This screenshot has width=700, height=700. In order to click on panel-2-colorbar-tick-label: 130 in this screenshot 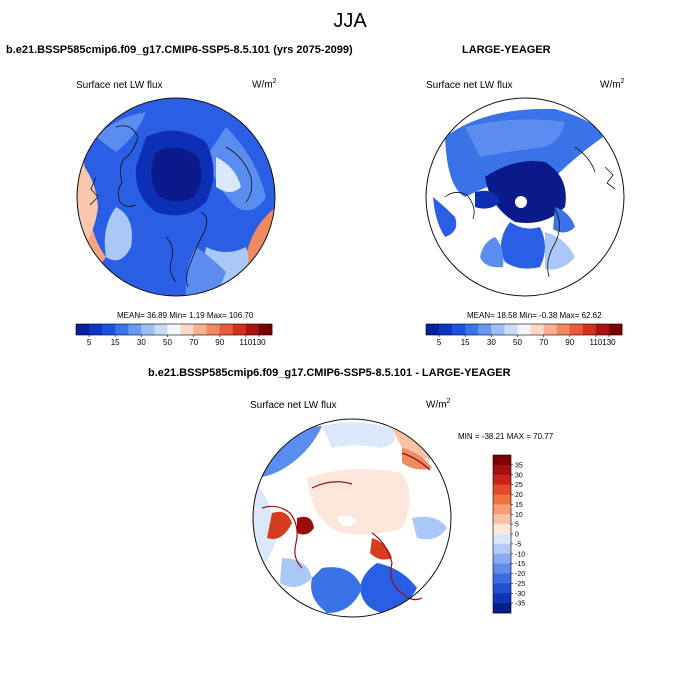, I will do `click(609, 342)`.